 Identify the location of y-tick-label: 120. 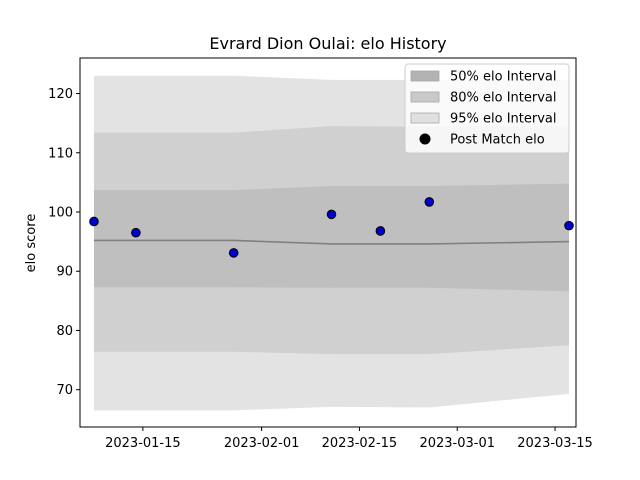
(60, 94).